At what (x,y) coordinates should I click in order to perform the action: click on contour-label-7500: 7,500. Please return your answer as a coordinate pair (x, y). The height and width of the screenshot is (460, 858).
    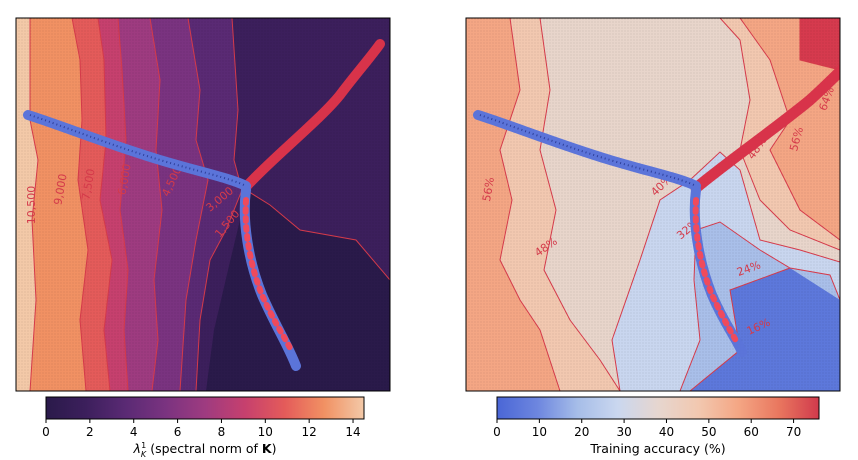
    Looking at the image, I should click on (88, 184).